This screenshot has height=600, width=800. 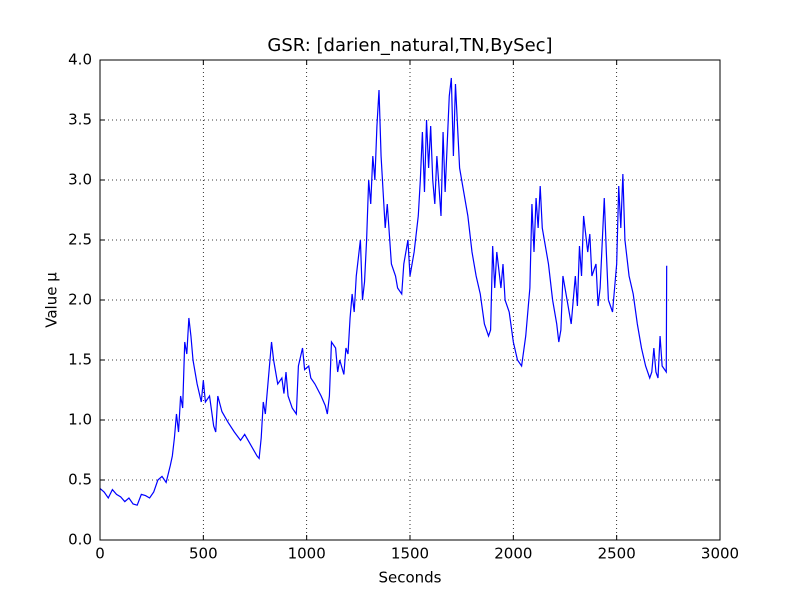 I want to click on y-tick-label: 3.0, so click(x=80, y=180).